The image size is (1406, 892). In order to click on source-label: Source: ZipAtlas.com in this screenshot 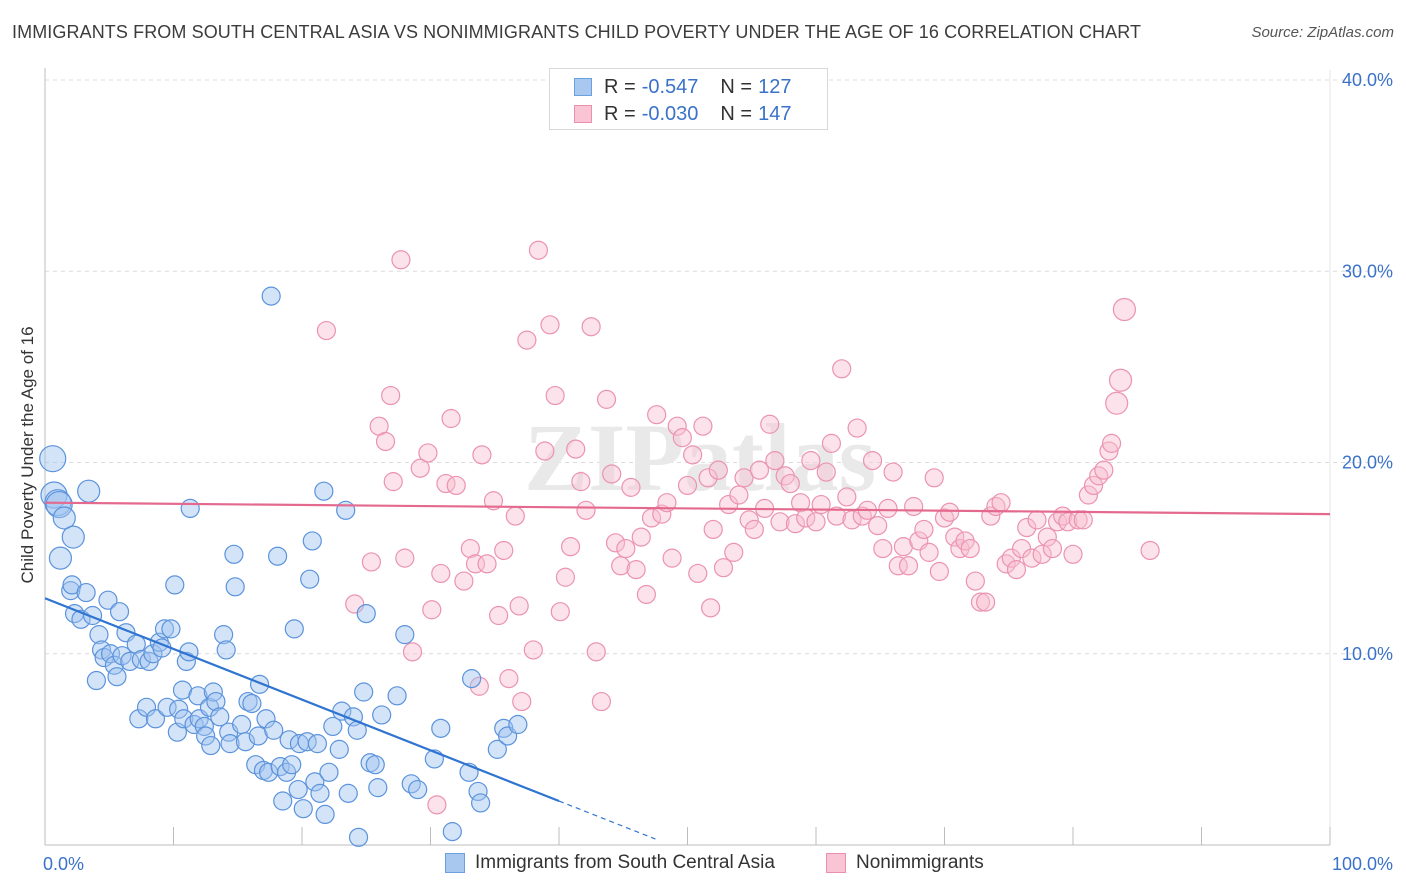, I will do `click(1322, 32)`.